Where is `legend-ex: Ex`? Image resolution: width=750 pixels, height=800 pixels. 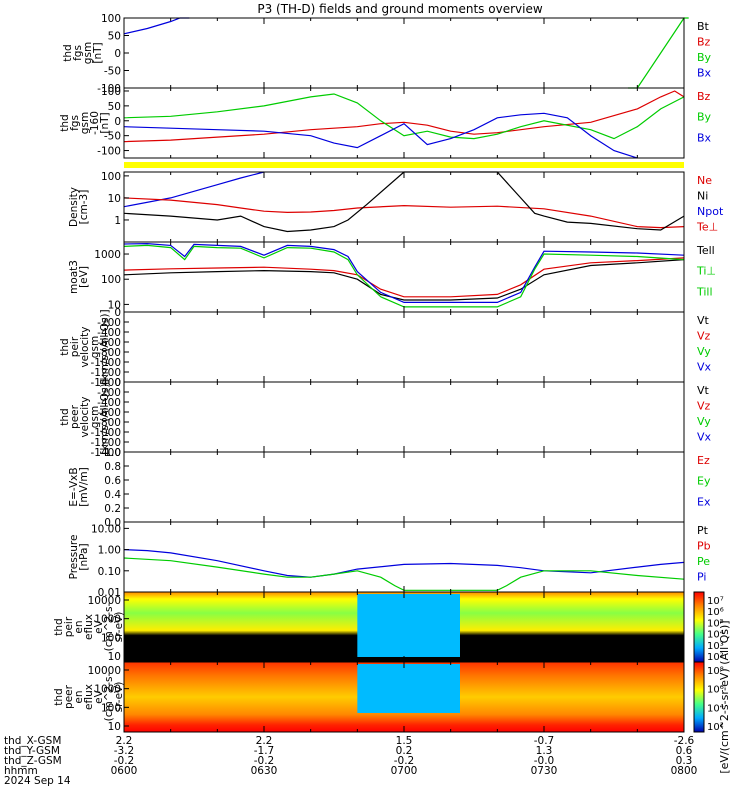
legend-ex: Ex is located at coordinates (704, 501).